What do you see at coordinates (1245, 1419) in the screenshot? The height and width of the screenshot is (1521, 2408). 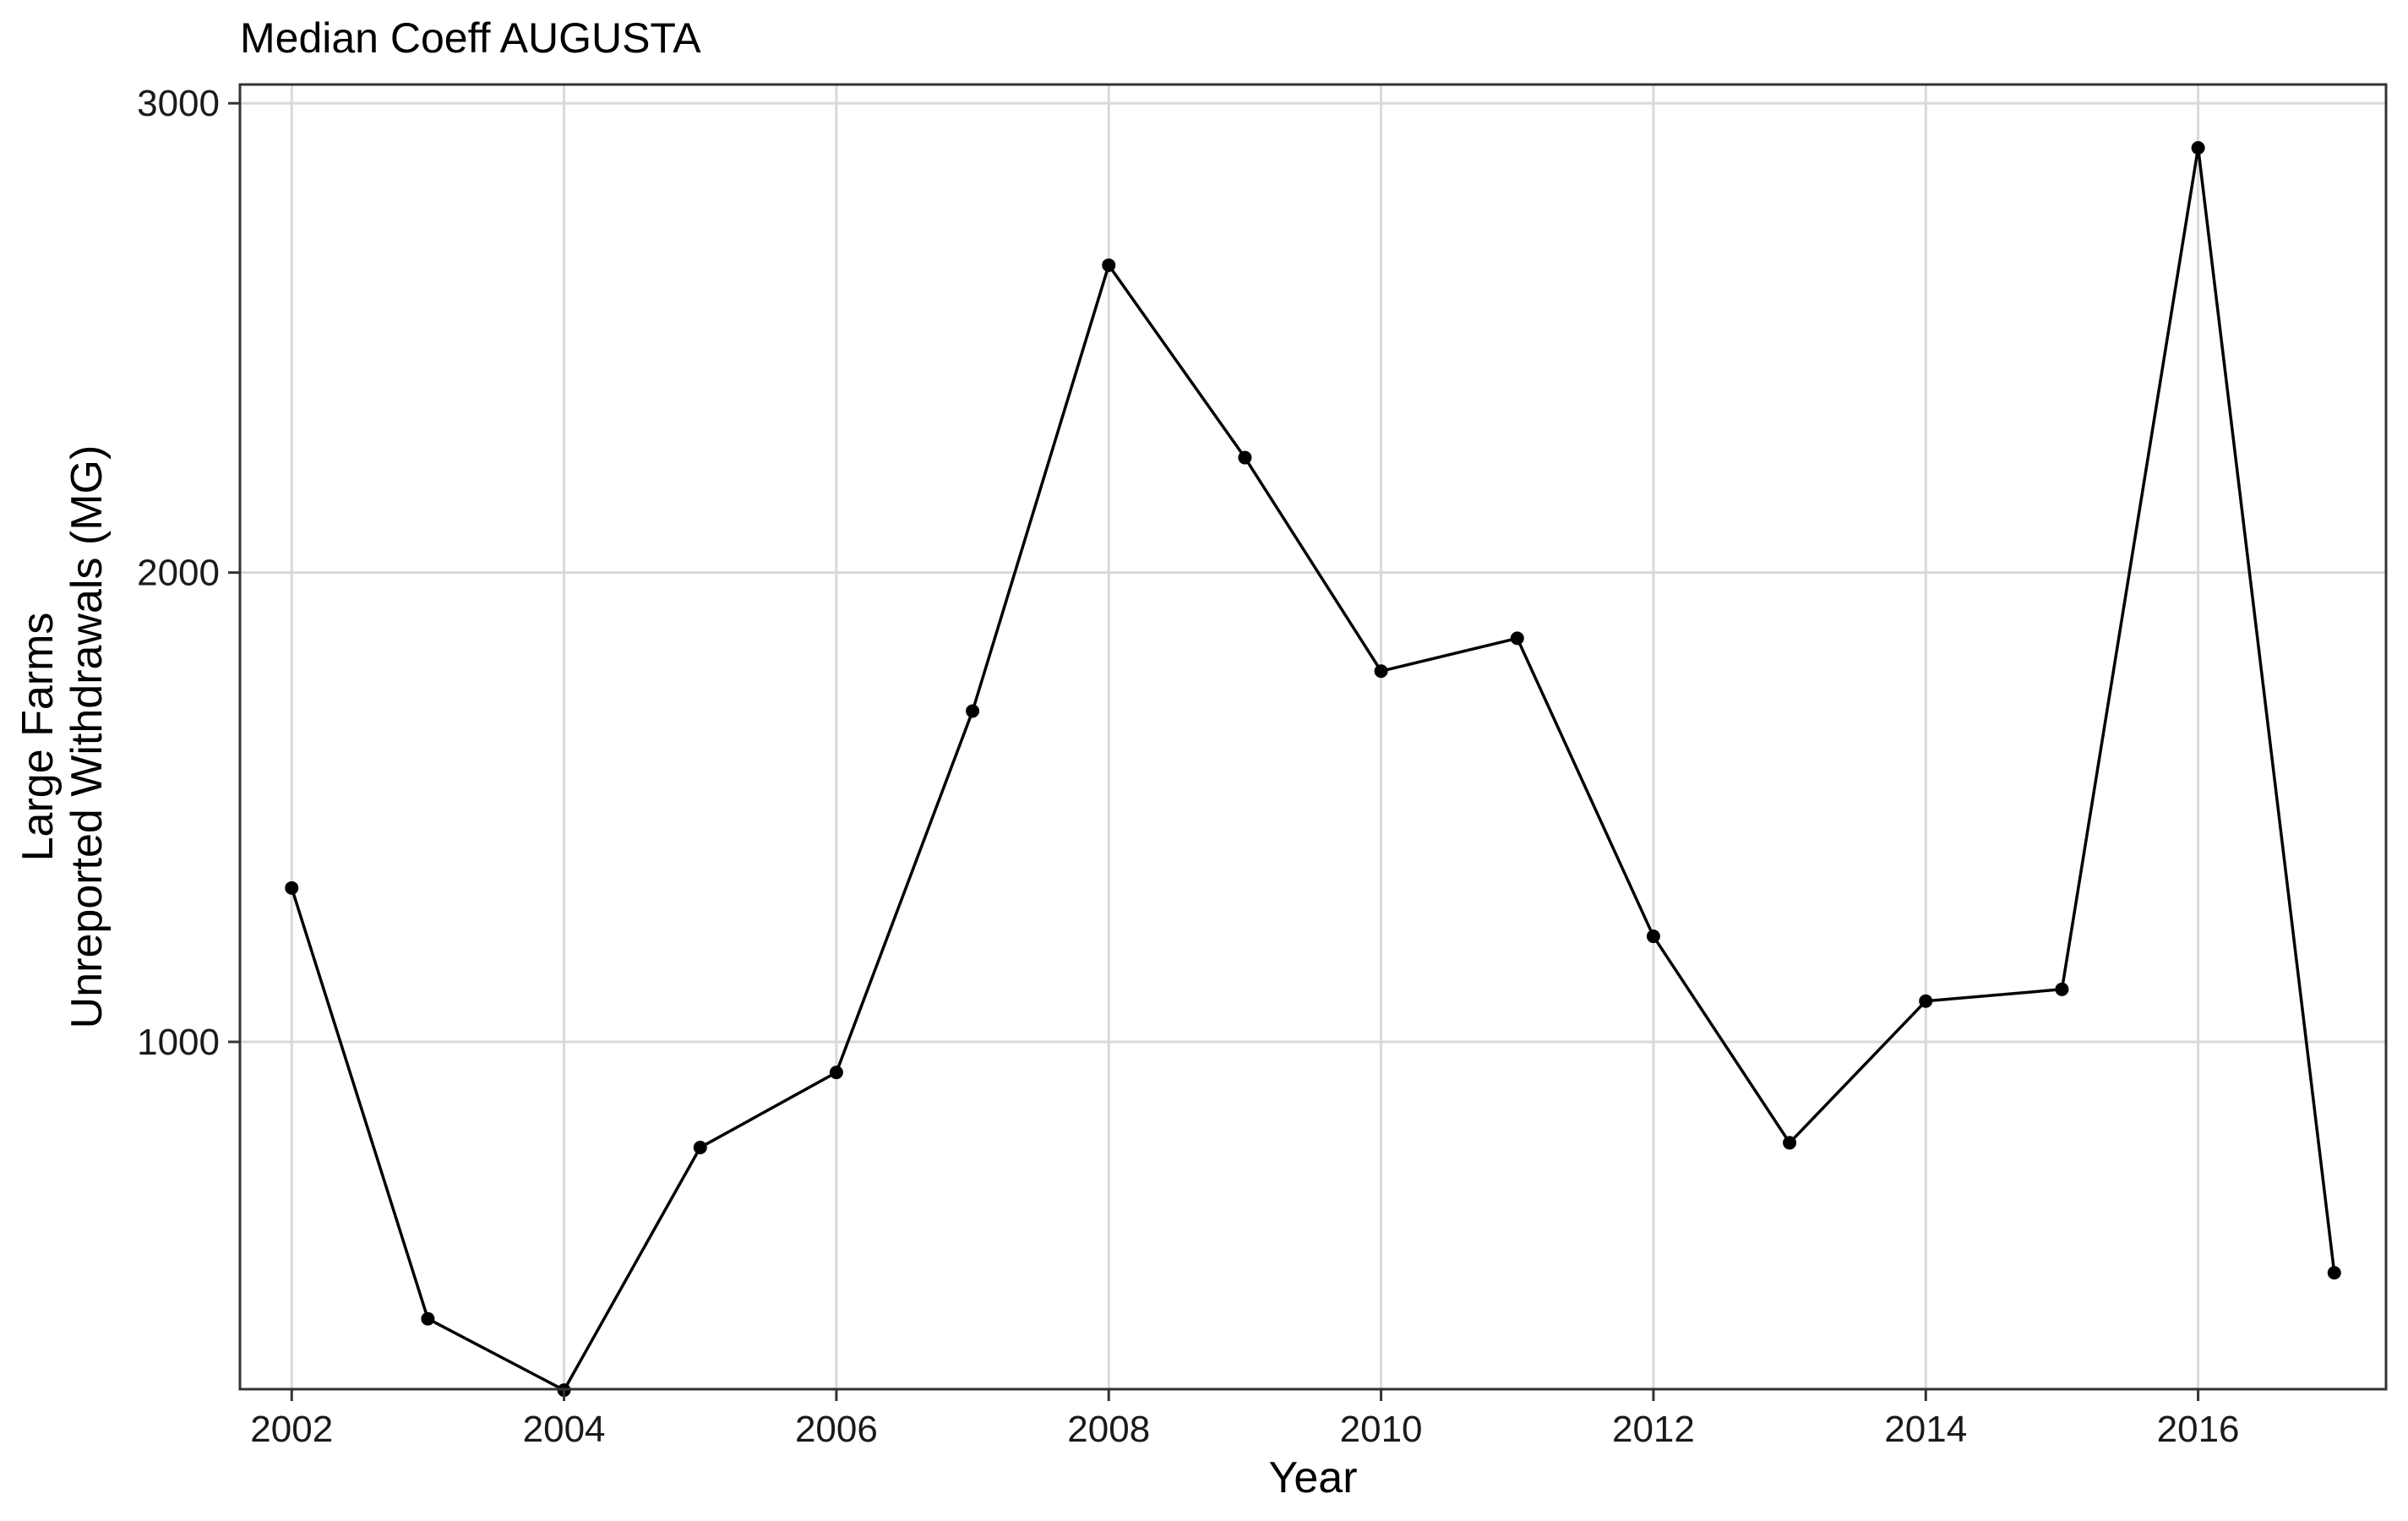 I see `x-axis: 2002 2004 2006 2008 2010 2012 2014 2016` at bounding box center [1245, 1419].